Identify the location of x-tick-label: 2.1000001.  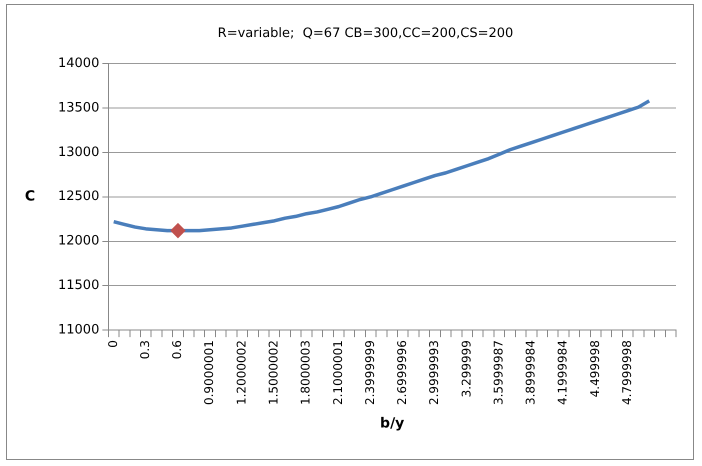
(337, 373).